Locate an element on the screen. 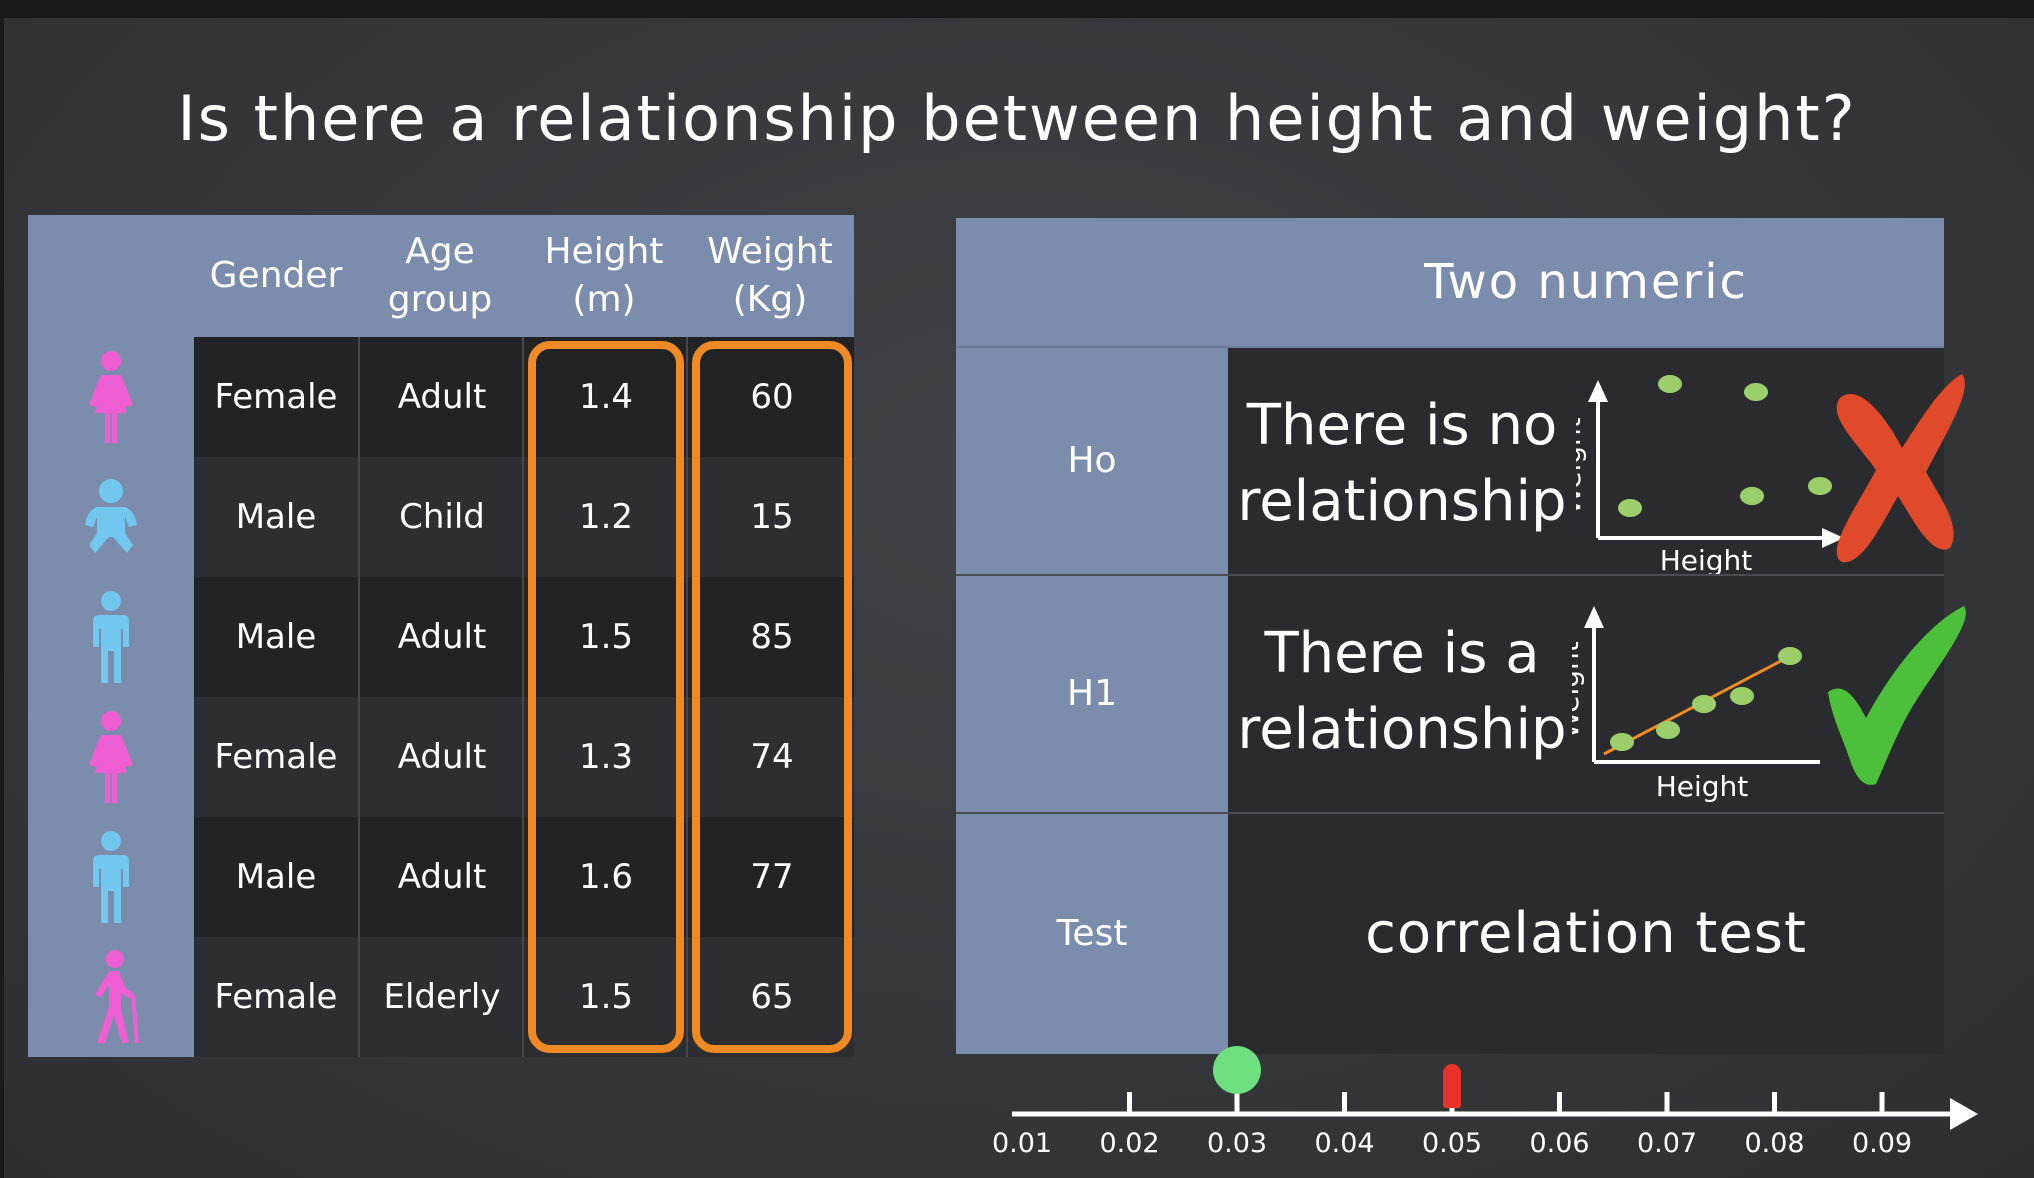 This screenshot has width=2034, height=1178. table-row: Female Elderly 1.5 65 is located at coordinates (524, 997).